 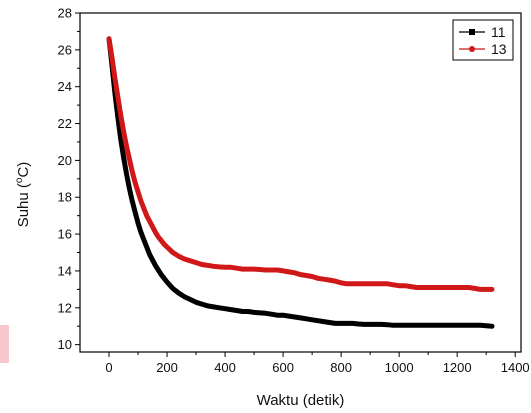 I want to click on x-axis-title: Waktu (detik), so click(x=301, y=400).